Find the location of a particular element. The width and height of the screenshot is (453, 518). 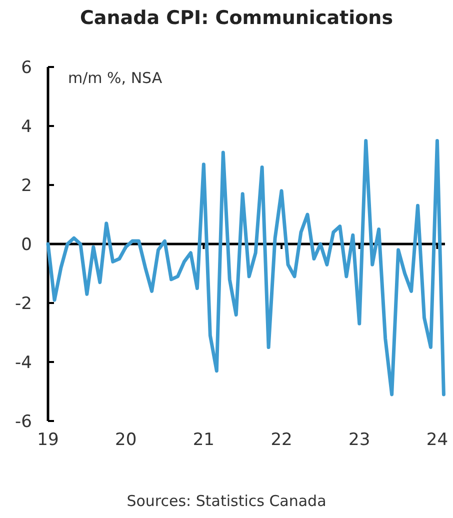

x-tick-label: 20 is located at coordinates (126, 440).